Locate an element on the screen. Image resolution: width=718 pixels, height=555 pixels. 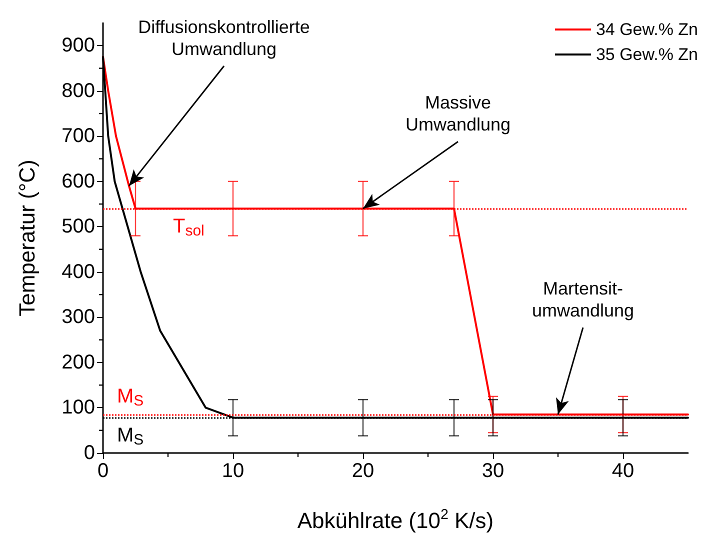
y-tick-label: 400 is located at coordinates (78, 271).